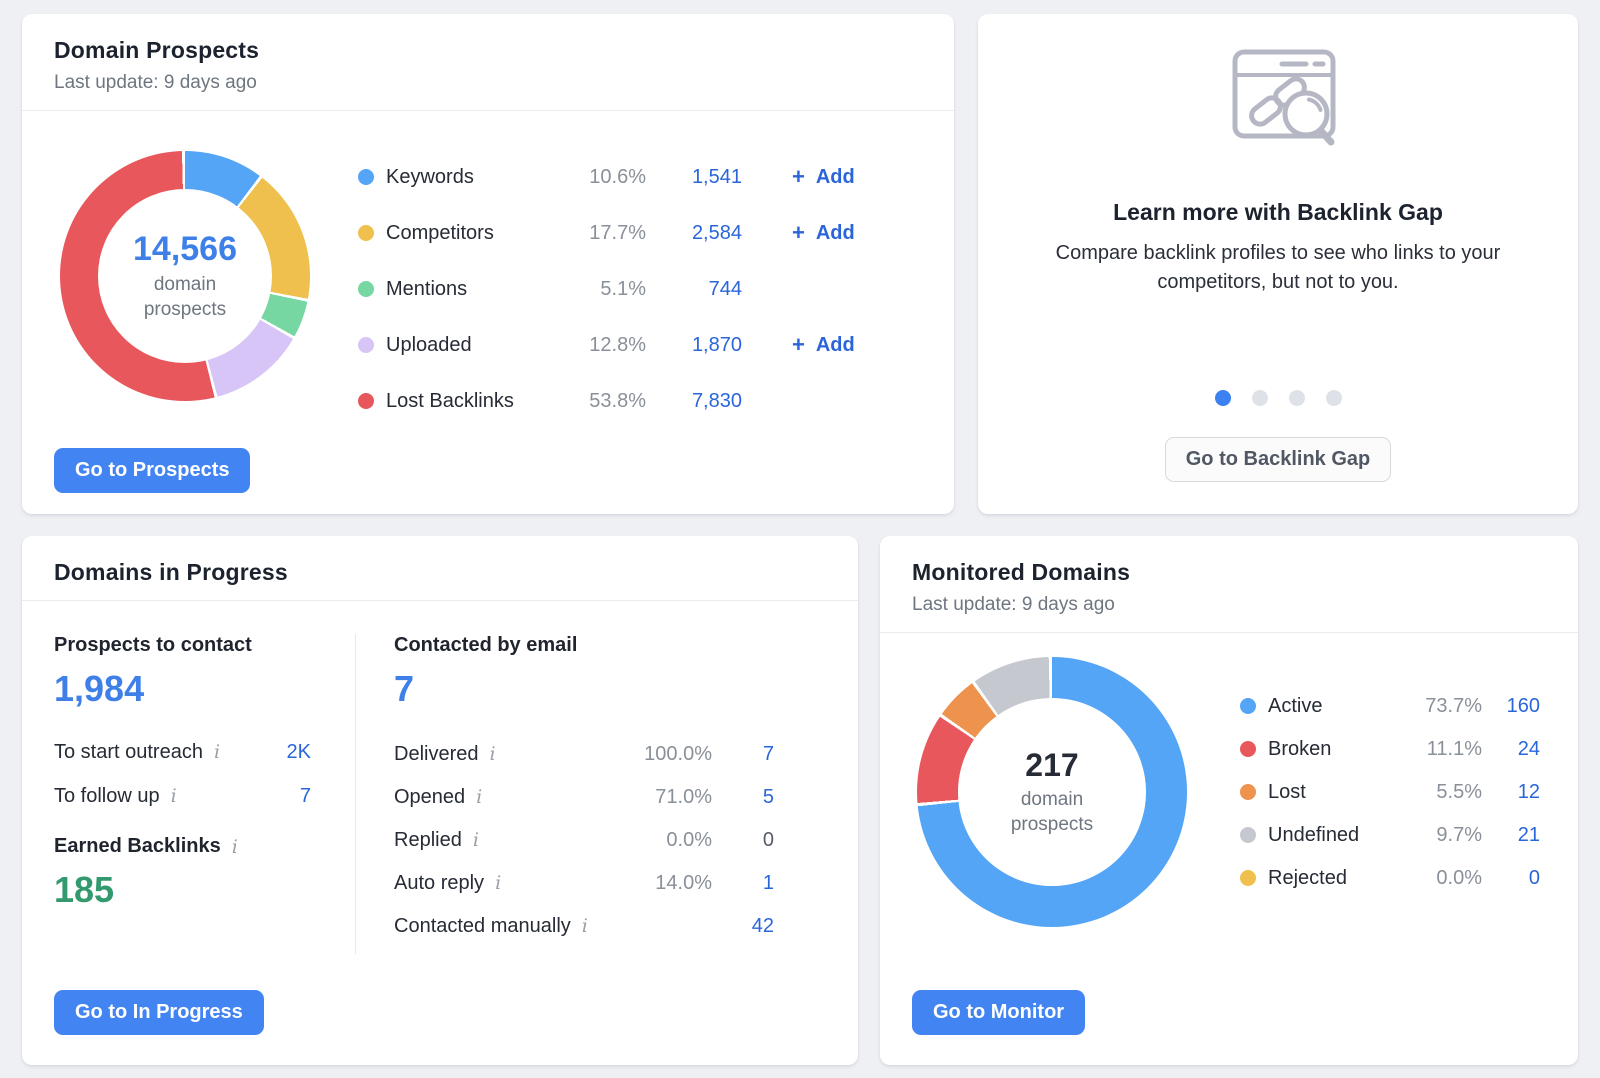 This screenshot has height=1078, width=1600. I want to click on legend-label: Lost Backlinks, so click(450, 400).